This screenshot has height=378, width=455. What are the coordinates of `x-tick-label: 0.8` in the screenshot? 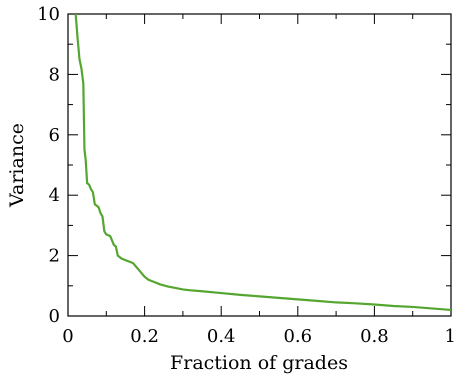 It's located at (374, 336).